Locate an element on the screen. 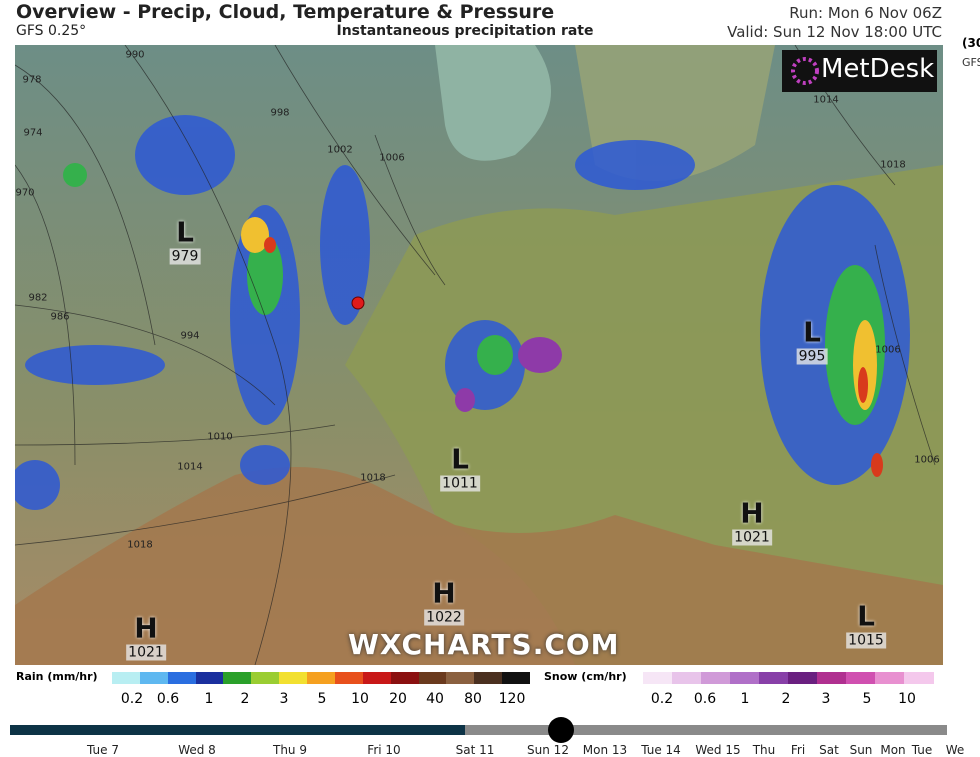 This screenshot has height=757, width=980. side-panel-text: (30 is located at coordinates (971, 43).